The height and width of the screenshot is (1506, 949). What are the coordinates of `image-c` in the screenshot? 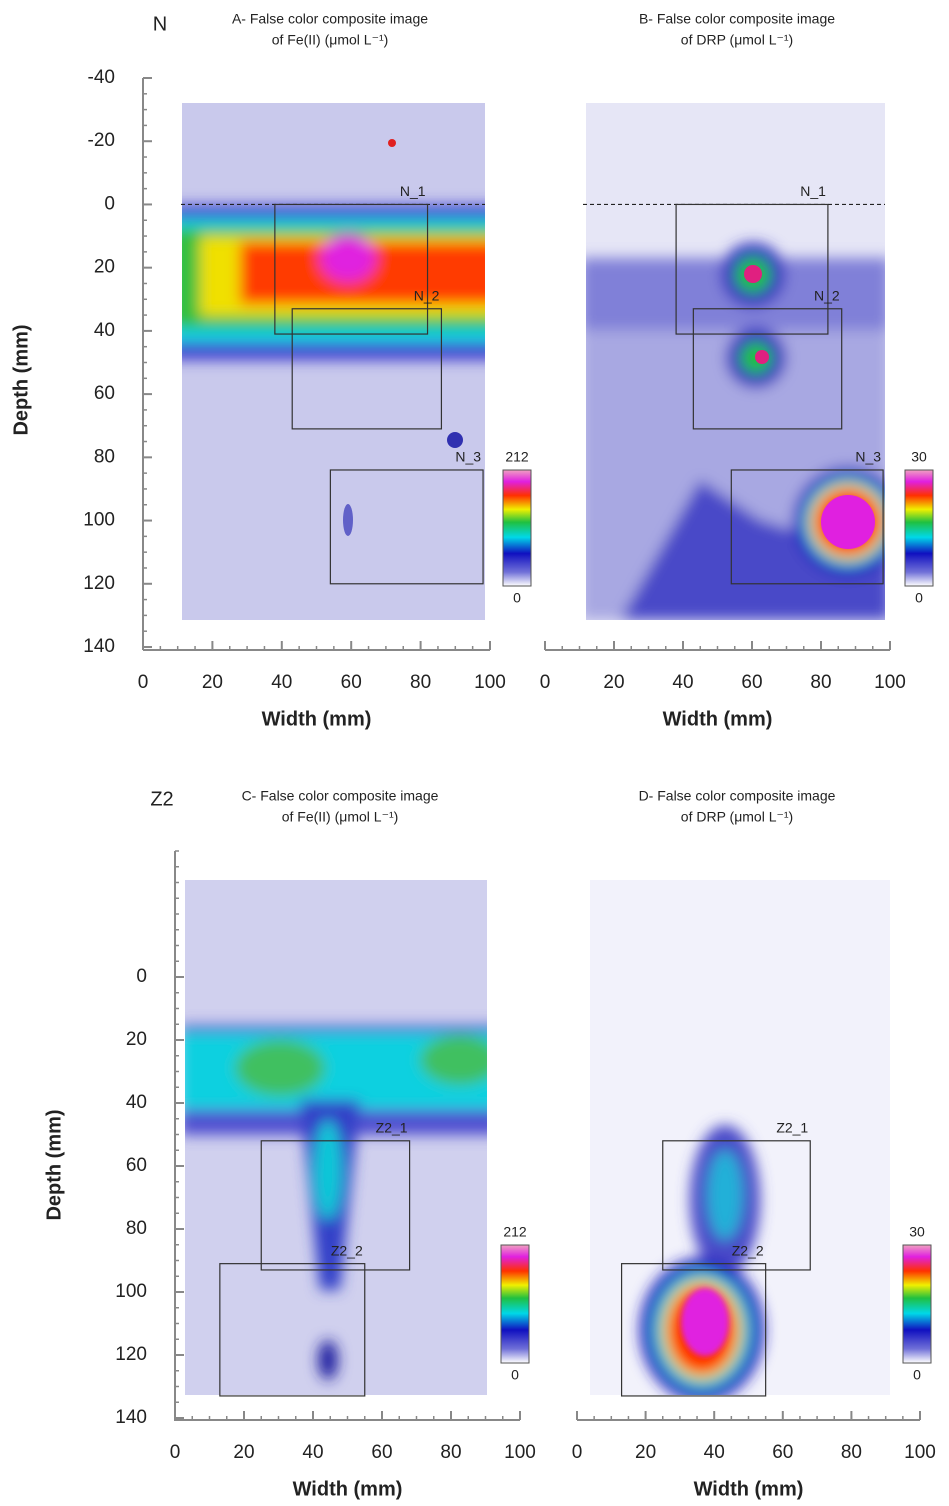 It's located at (336, 1137).